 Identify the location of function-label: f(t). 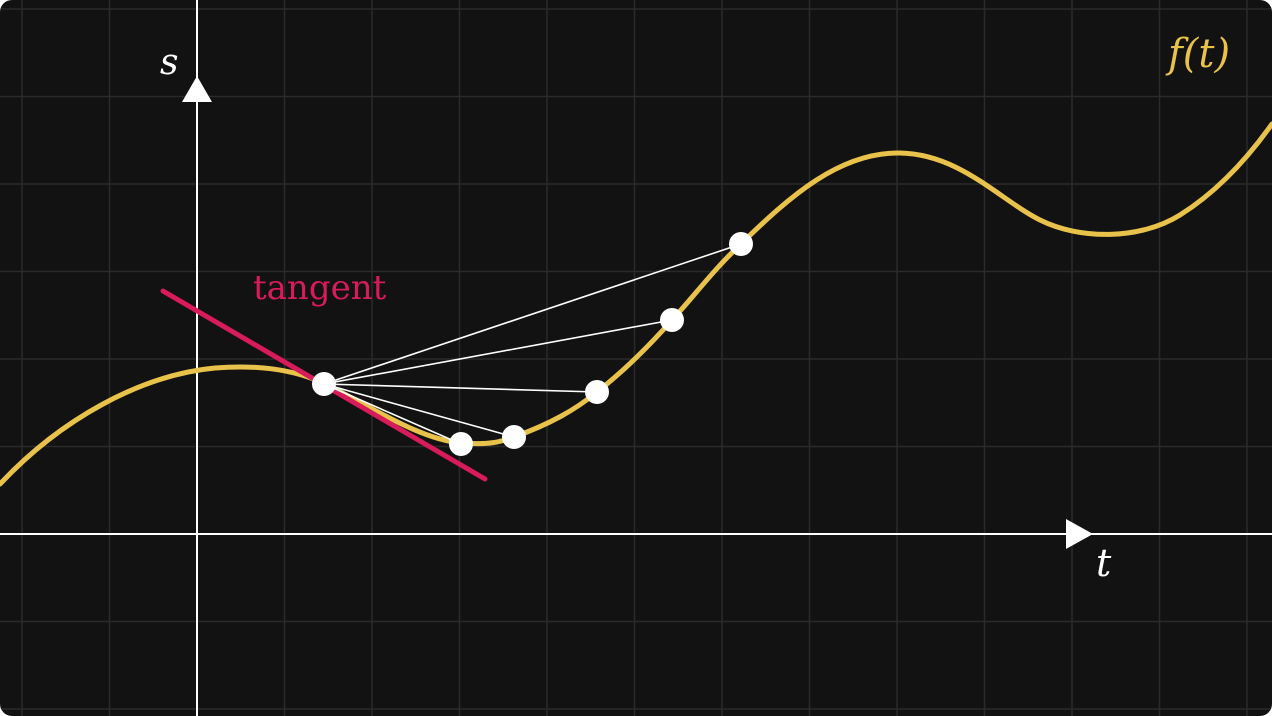
(1197, 54).